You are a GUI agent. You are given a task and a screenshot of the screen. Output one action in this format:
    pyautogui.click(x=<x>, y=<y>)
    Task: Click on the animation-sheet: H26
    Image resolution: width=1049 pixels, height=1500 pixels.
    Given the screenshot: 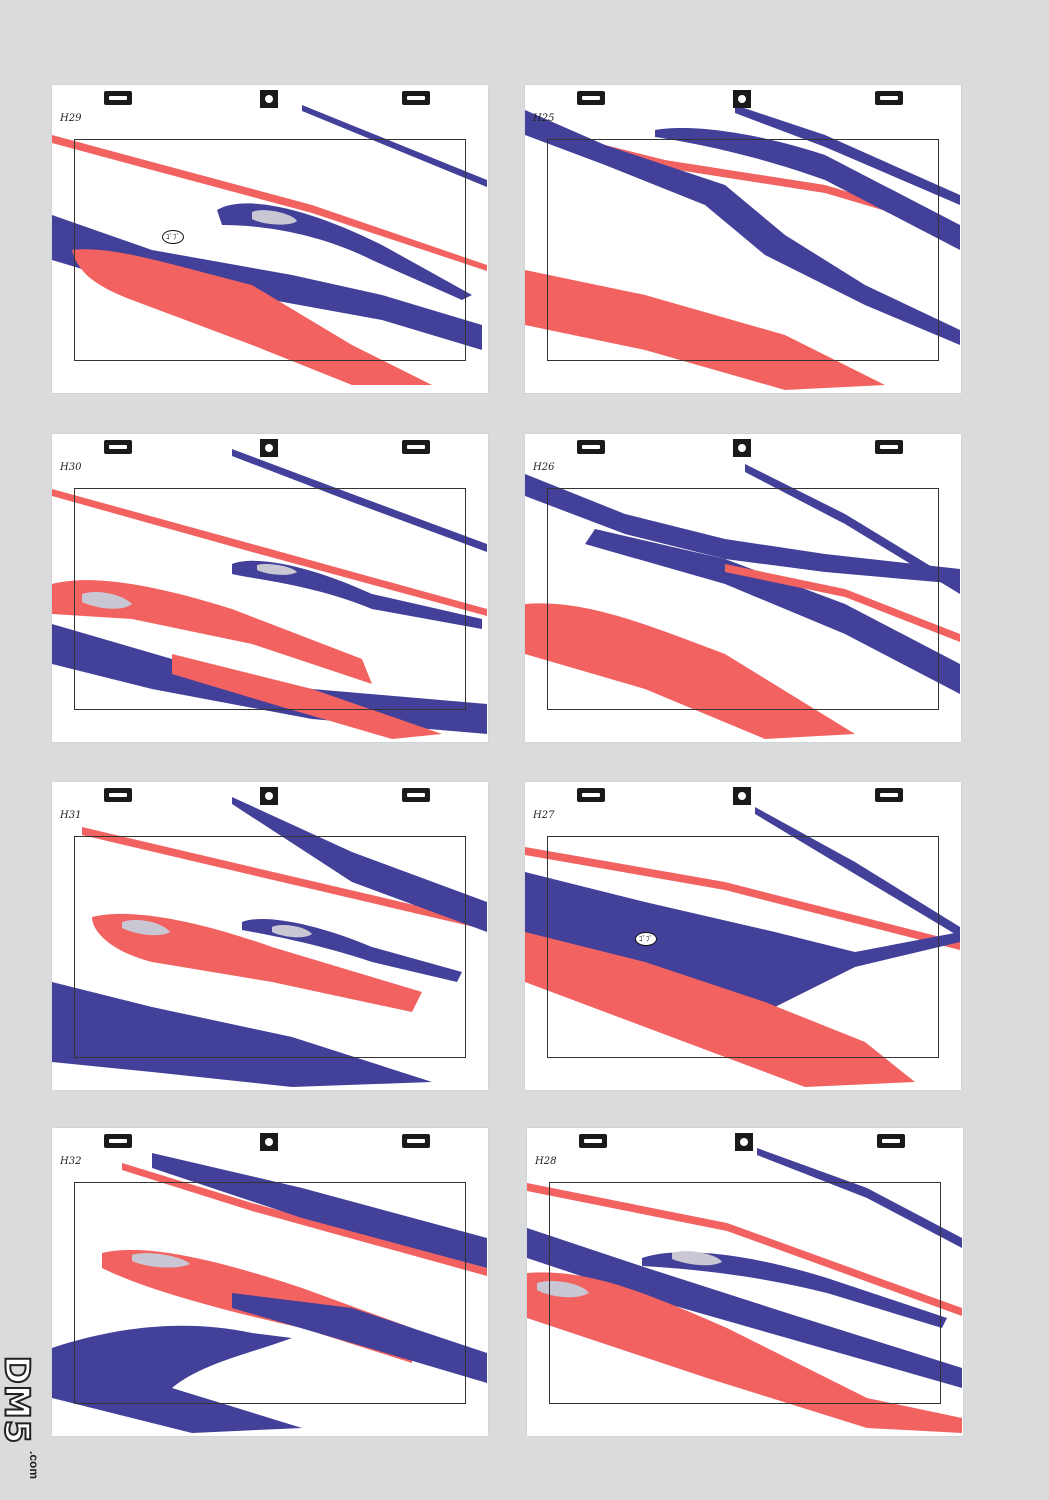 What is the action you would take?
    pyautogui.click(x=743, y=588)
    